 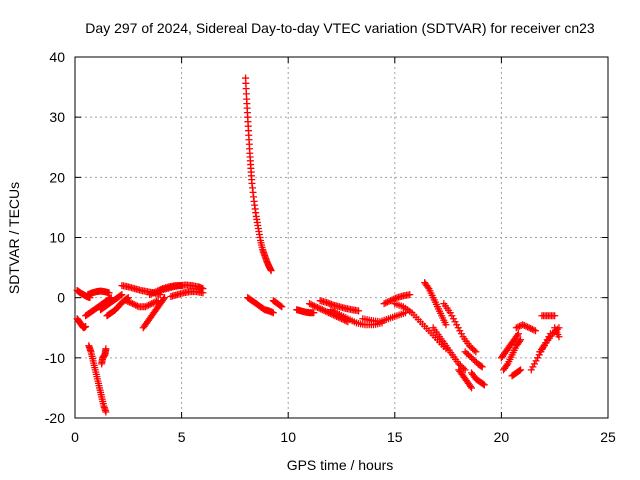 I want to click on x-tick-label: 0, so click(x=75, y=437).